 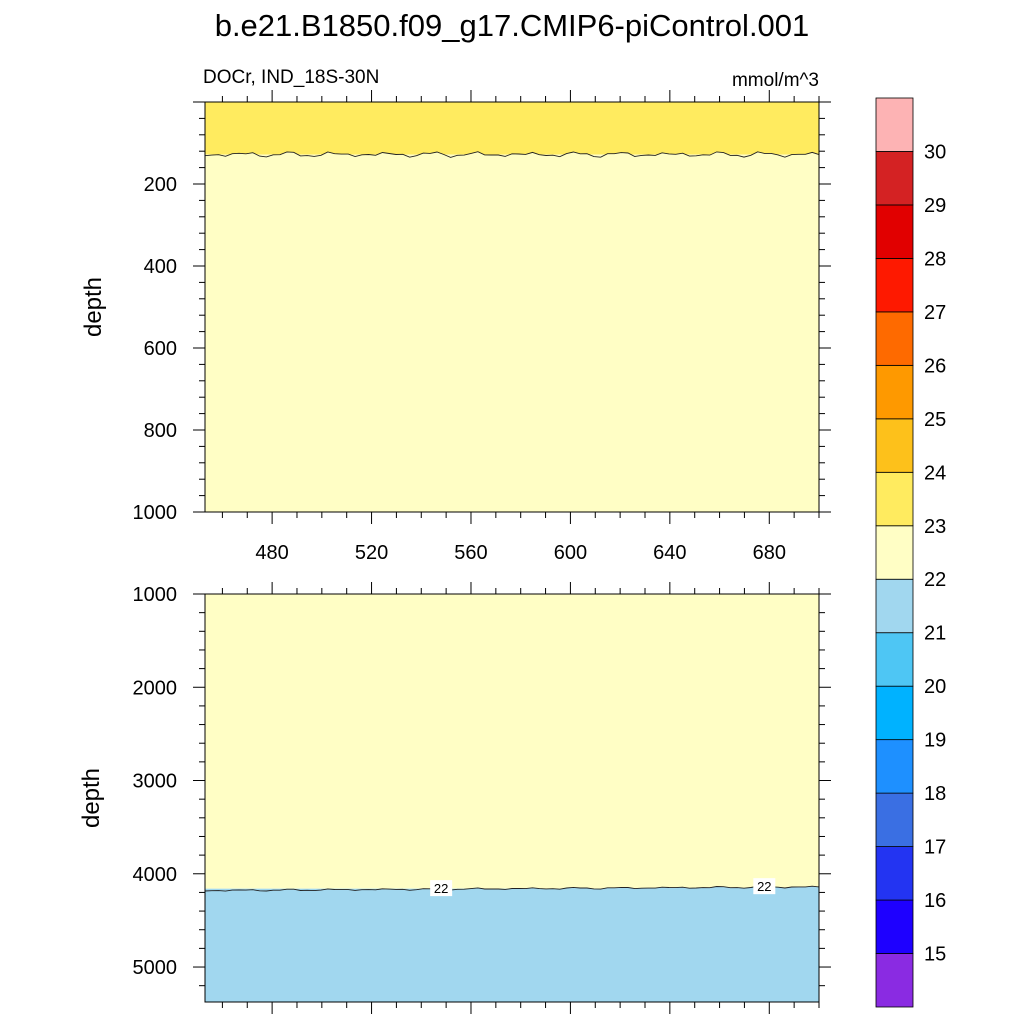 What do you see at coordinates (935, 901) in the screenshot?
I see `colorbar-label: 16` at bounding box center [935, 901].